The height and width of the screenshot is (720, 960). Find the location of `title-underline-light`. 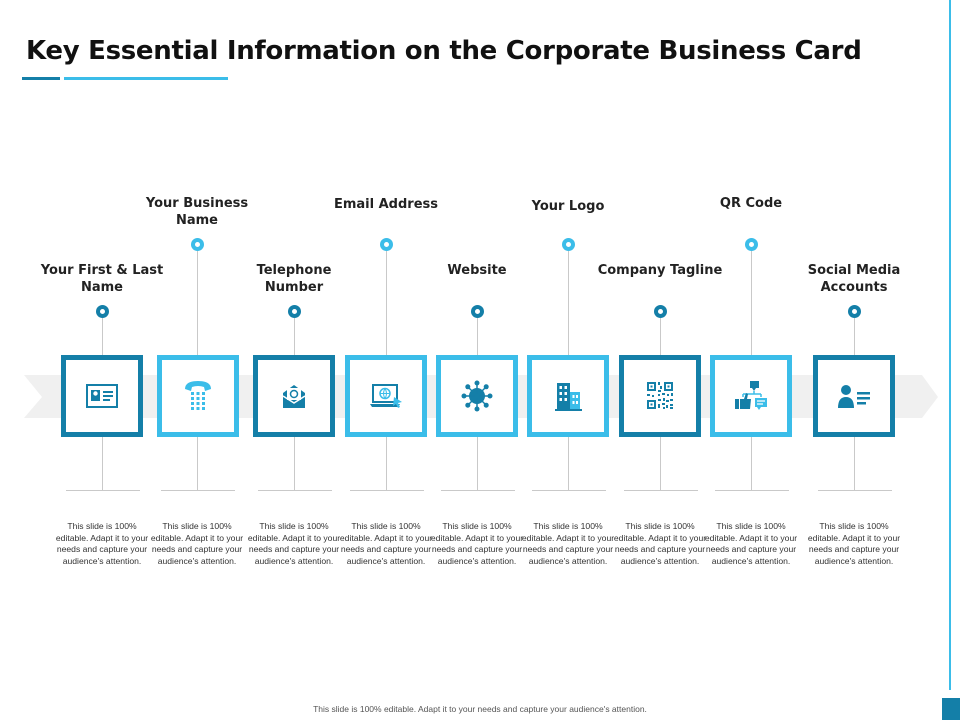

title-underline-light is located at coordinates (146, 78).